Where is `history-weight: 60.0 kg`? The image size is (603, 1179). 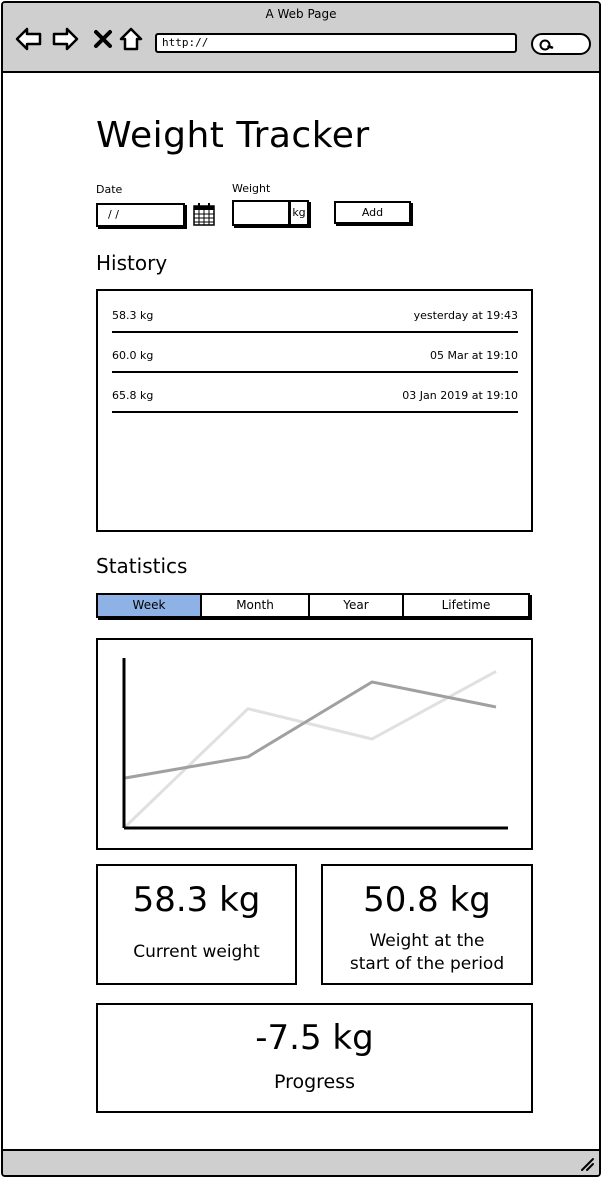 history-weight: 60.0 kg is located at coordinates (133, 355).